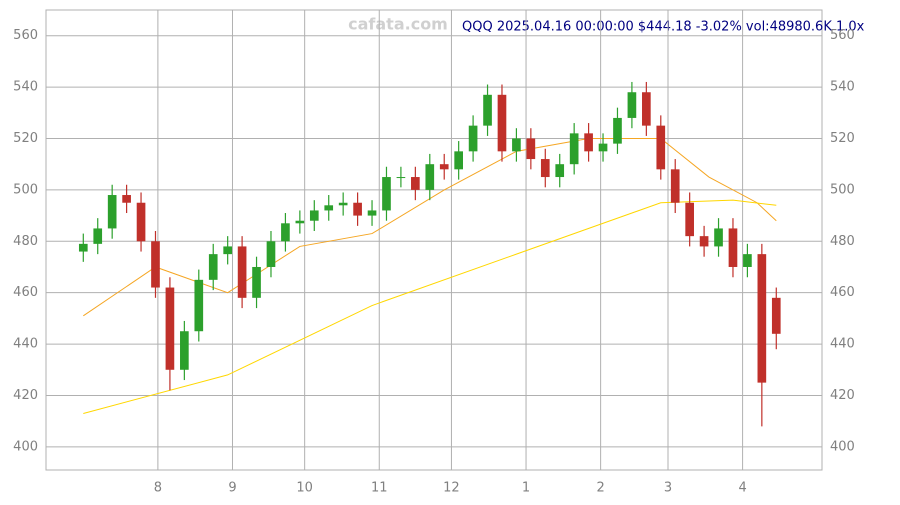  Describe the element at coordinates (25, 189) in the screenshot. I see `y-tick-label: 500` at that location.